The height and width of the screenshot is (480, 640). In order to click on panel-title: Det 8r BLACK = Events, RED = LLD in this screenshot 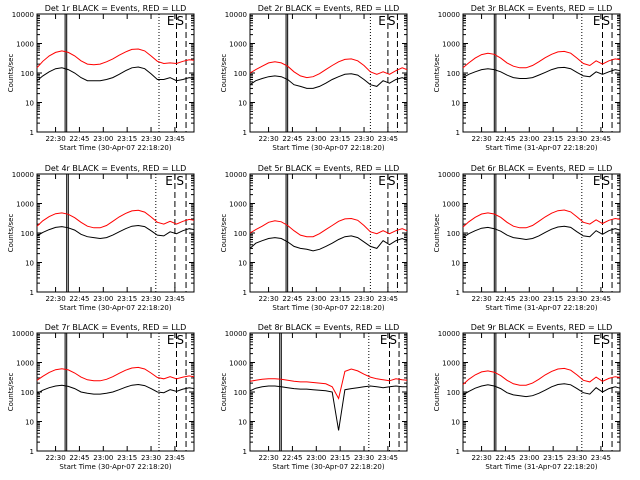, I will do `click(329, 327)`.